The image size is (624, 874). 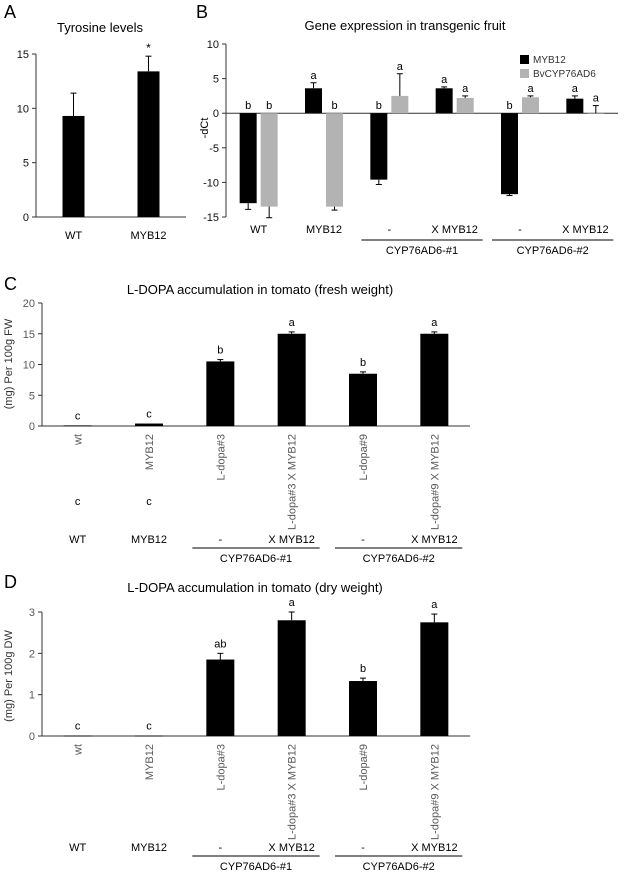 What do you see at coordinates (291, 540) in the screenshot?
I see `panel-c-xlabel-3: X MYB12` at bounding box center [291, 540].